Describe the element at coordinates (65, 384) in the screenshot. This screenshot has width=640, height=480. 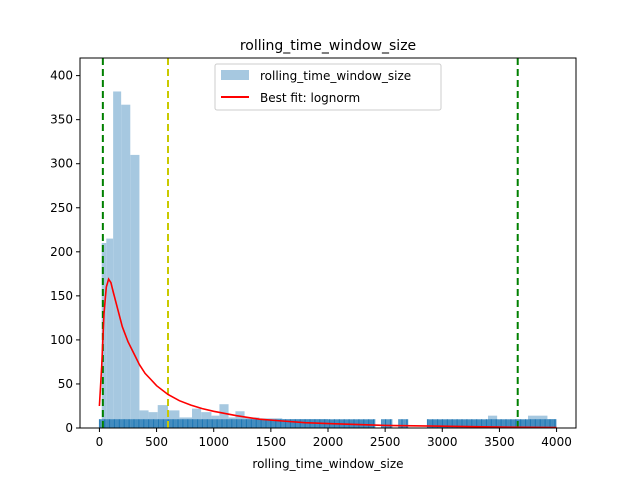
I see `y-tick-label-1: 50` at that location.